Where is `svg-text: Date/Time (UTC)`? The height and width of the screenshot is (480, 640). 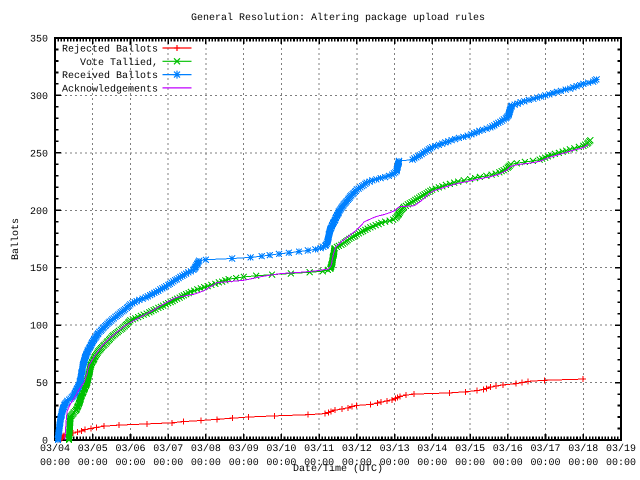
svg-text: Date/Time (UTC) is located at coordinates (338, 469).